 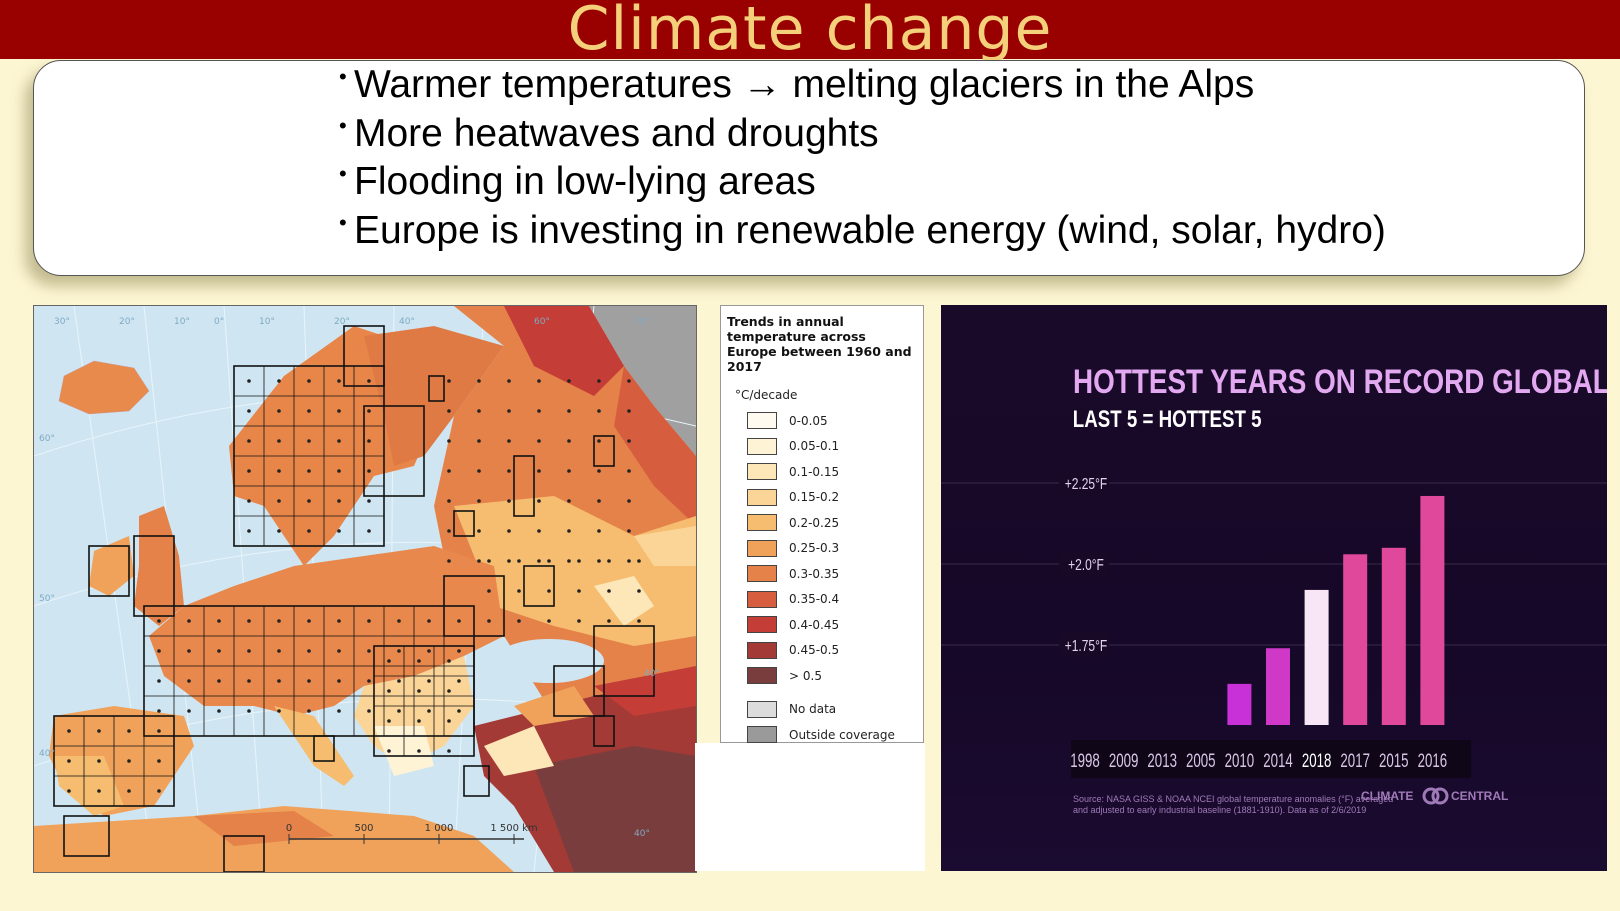 I want to click on x-tick-label: 2013, so click(x=1162, y=761).